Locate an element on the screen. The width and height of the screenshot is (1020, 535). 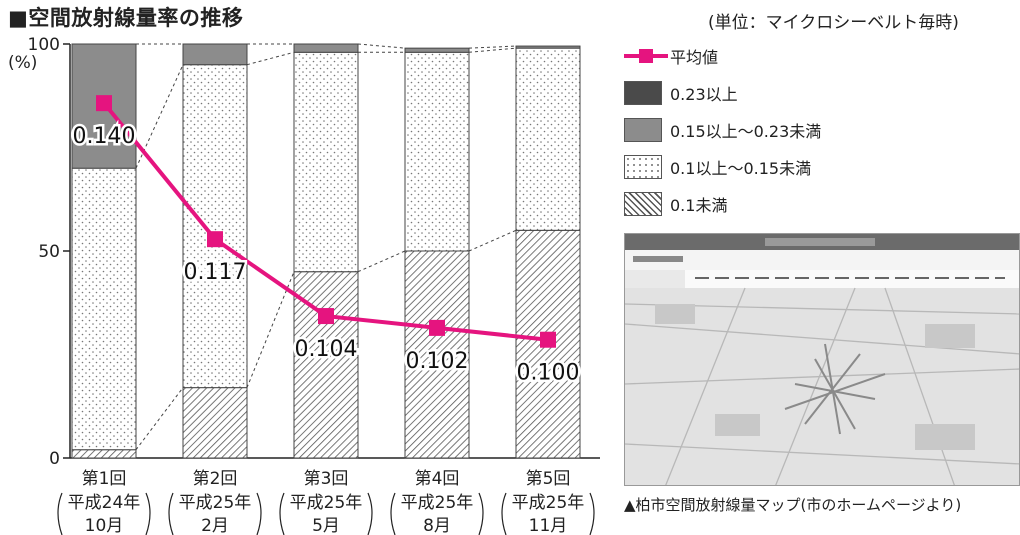
category-month: 8月 is located at coordinates (437, 525).